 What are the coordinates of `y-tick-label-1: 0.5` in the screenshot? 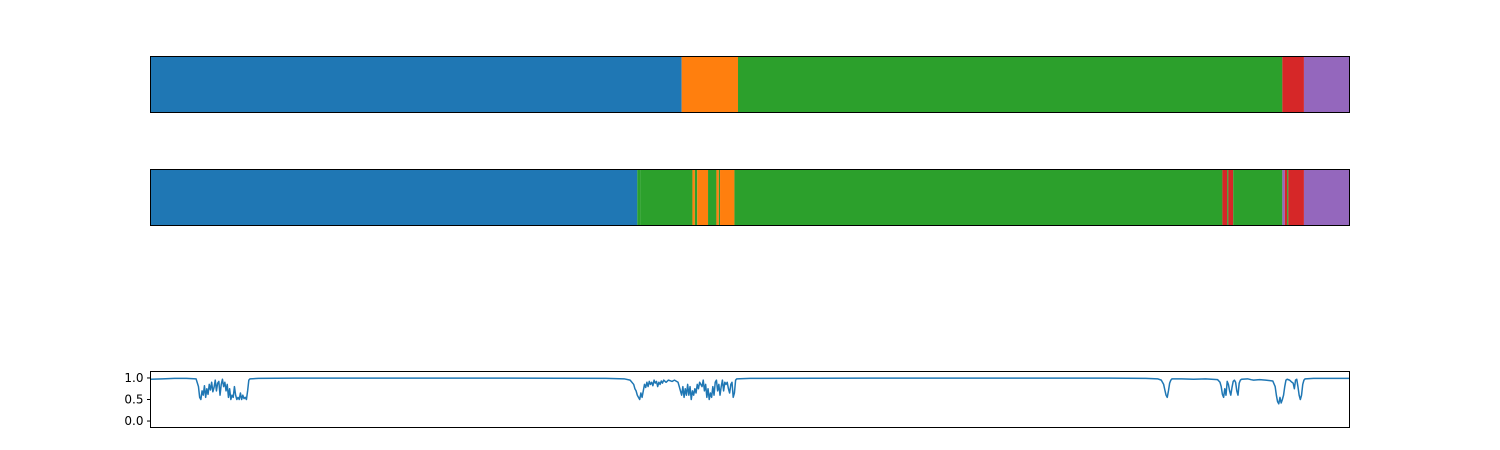 It's located at (133, 400).